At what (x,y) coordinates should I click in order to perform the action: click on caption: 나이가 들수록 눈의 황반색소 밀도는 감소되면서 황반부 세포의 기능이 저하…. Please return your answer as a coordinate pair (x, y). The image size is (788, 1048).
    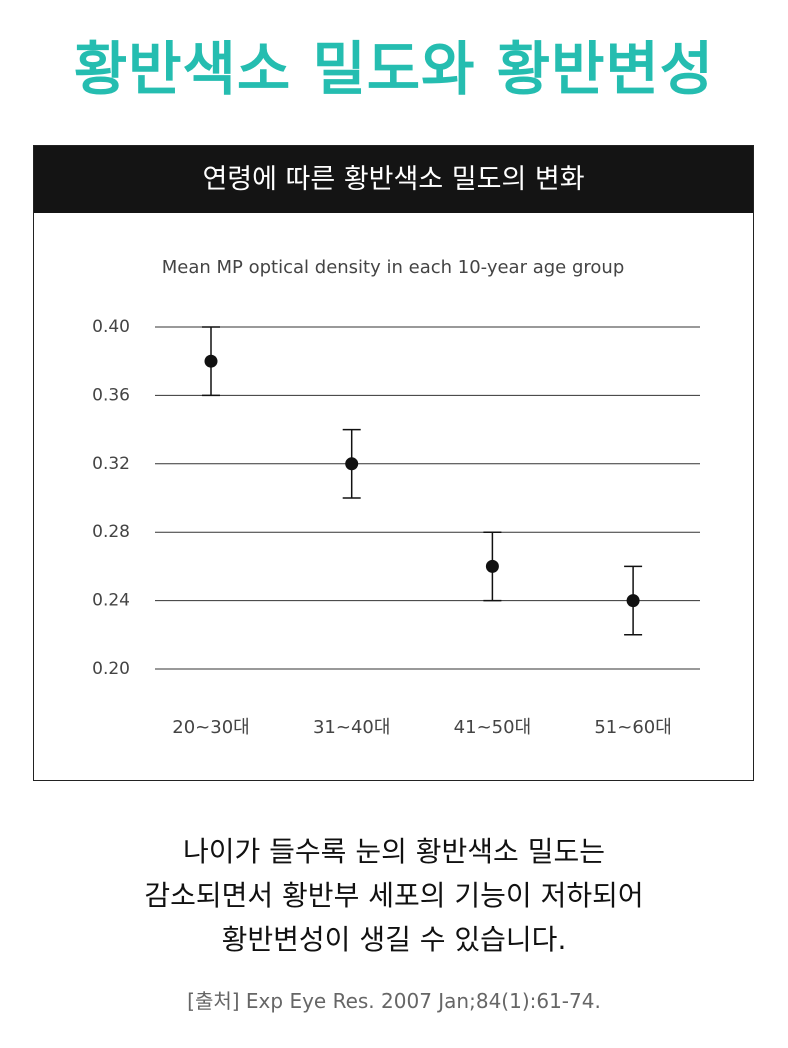
    Looking at the image, I should click on (394, 896).